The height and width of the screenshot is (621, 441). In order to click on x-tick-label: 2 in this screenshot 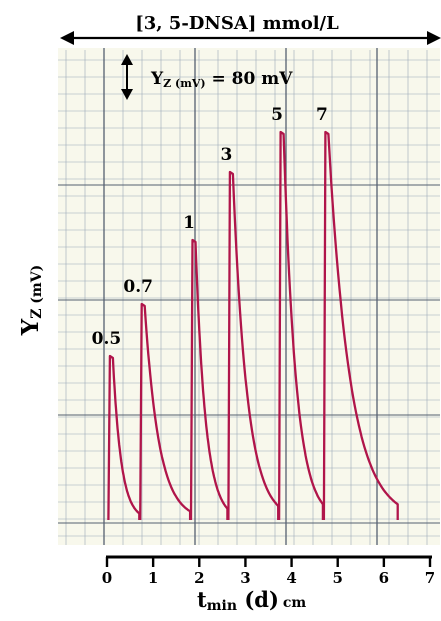, I will do `click(199, 578)`.